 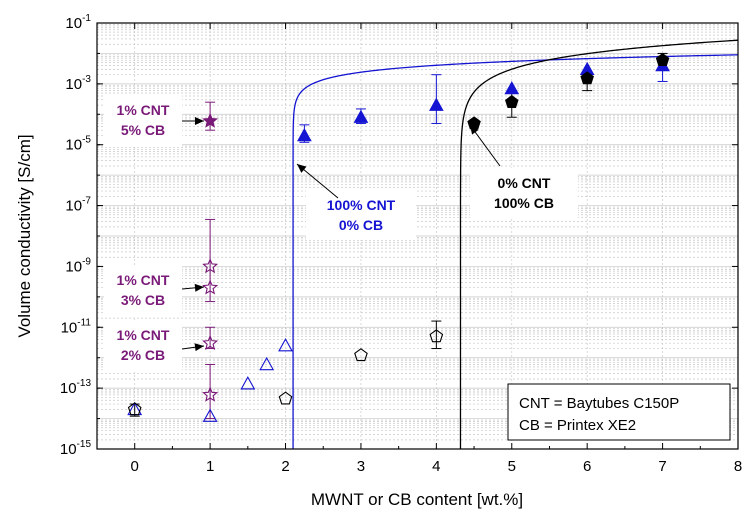 What do you see at coordinates (135, 466) in the screenshot?
I see `x-tick-label: 0` at bounding box center [135, 466].